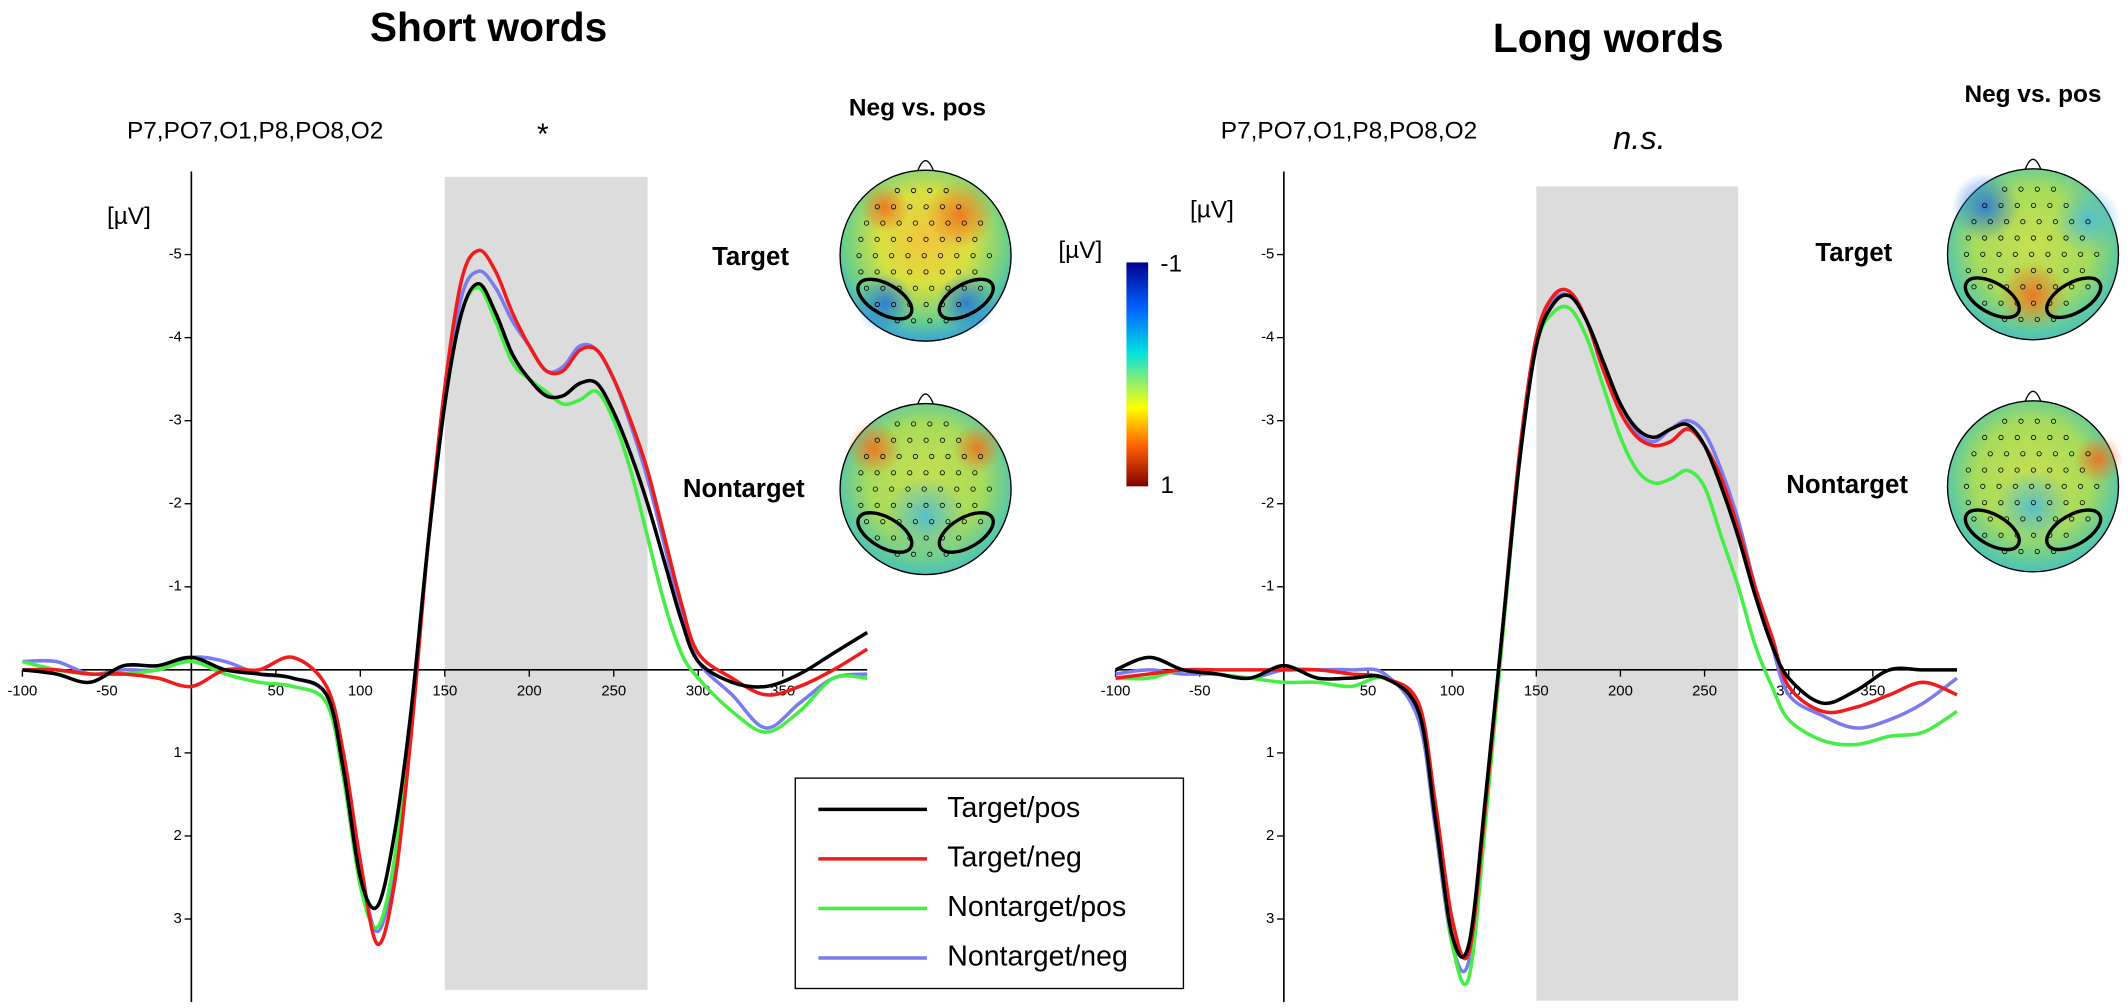  Describe the element at coordinates (1267, 420) in the screenshot. I see `y-tick-label: -3` at that location.